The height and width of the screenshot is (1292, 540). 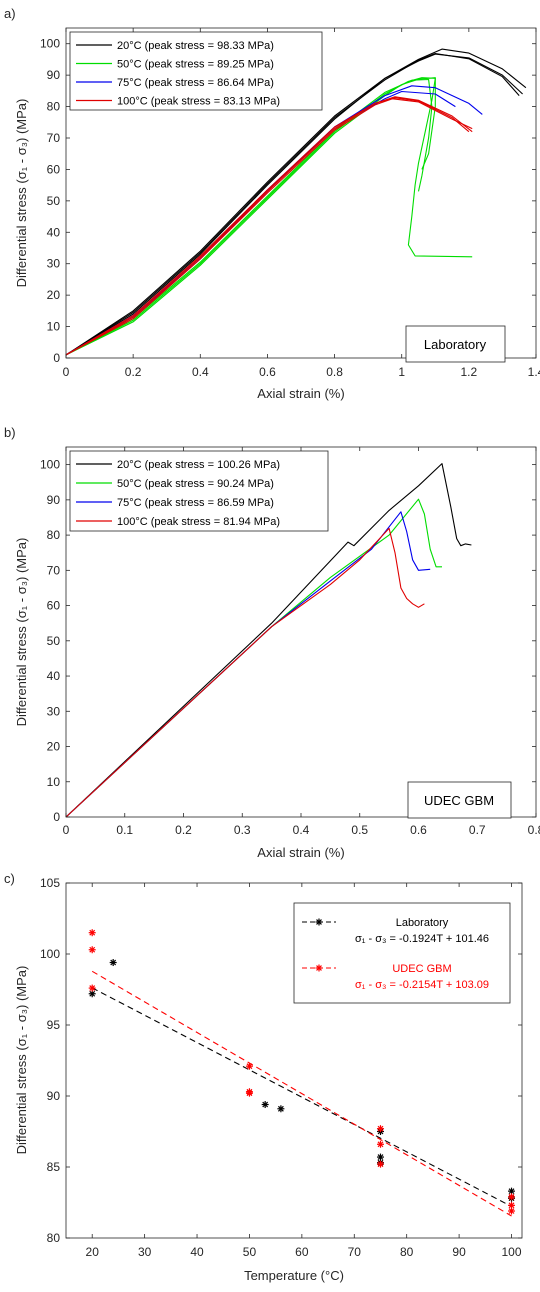 What do you see at coordinates (54, 1025) in the screenshot?
I see `y-tick-label: 95` at bounding box center [54, 1025].